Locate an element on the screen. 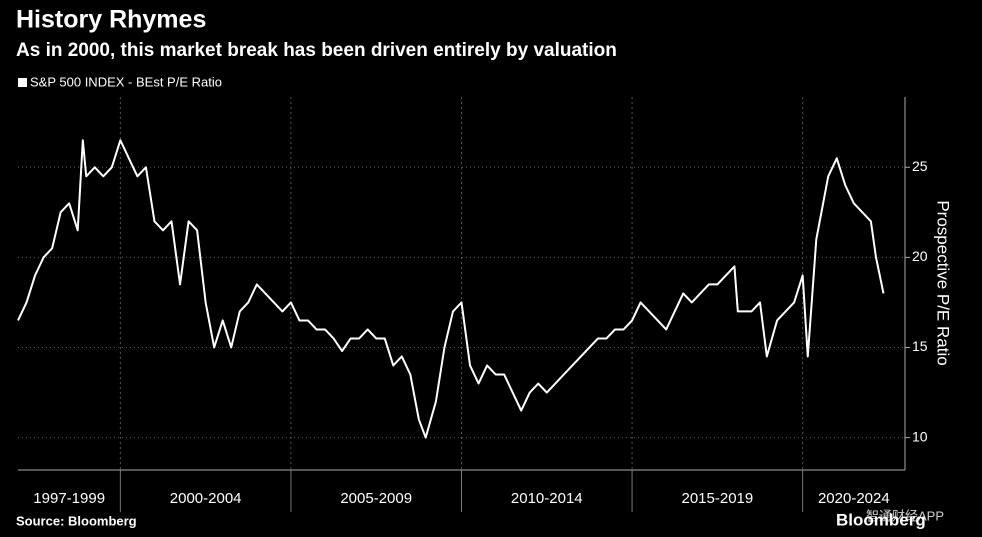 Image resolution: width=982 pixels, height=537 pixels. legend-label: S&P 500 INDEX - BEst P/E Ratio is located at coordinates (126, 81).